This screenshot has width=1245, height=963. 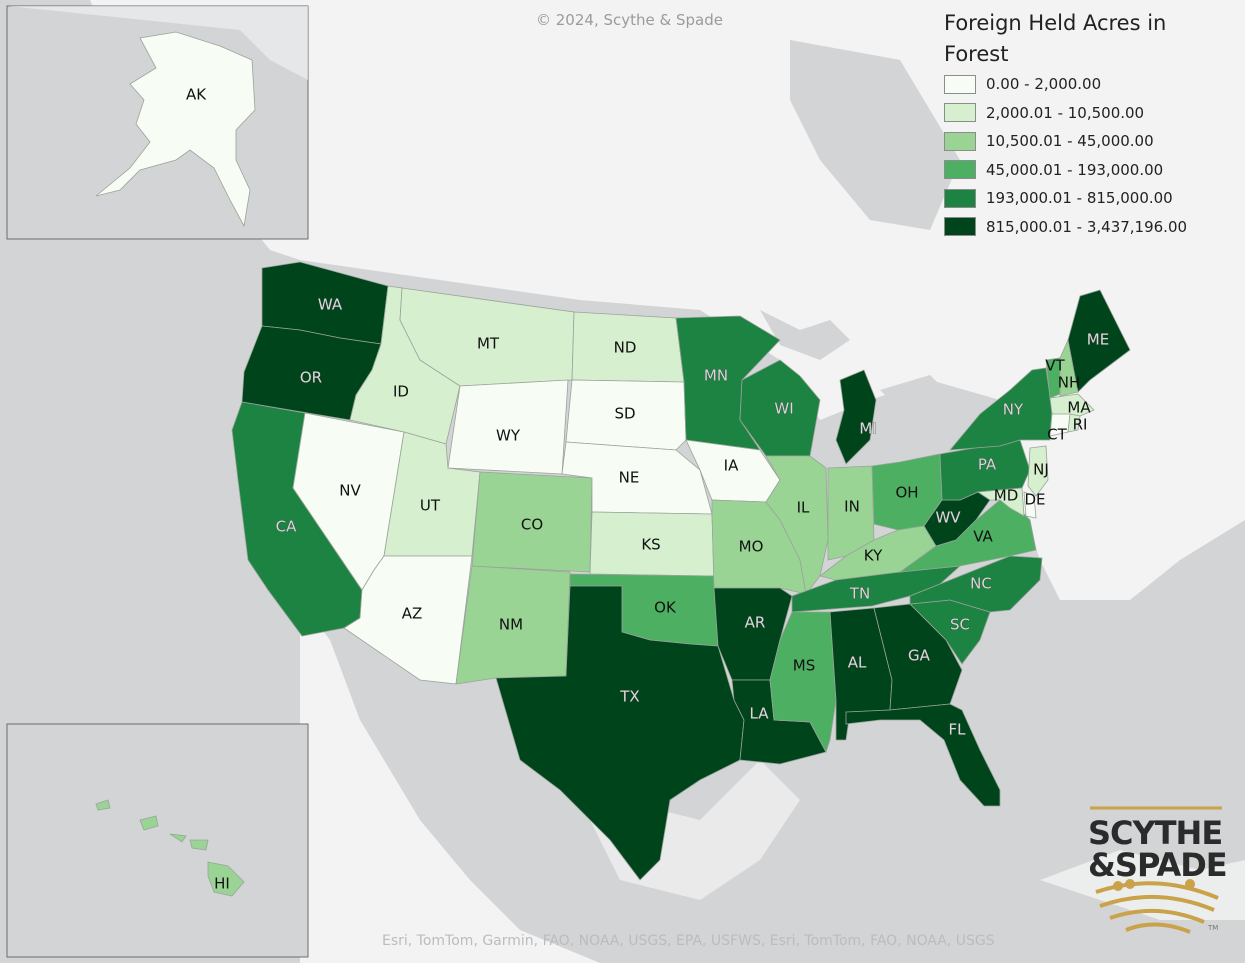 I want to click on label-la: LA, so click(x=760, y=714).